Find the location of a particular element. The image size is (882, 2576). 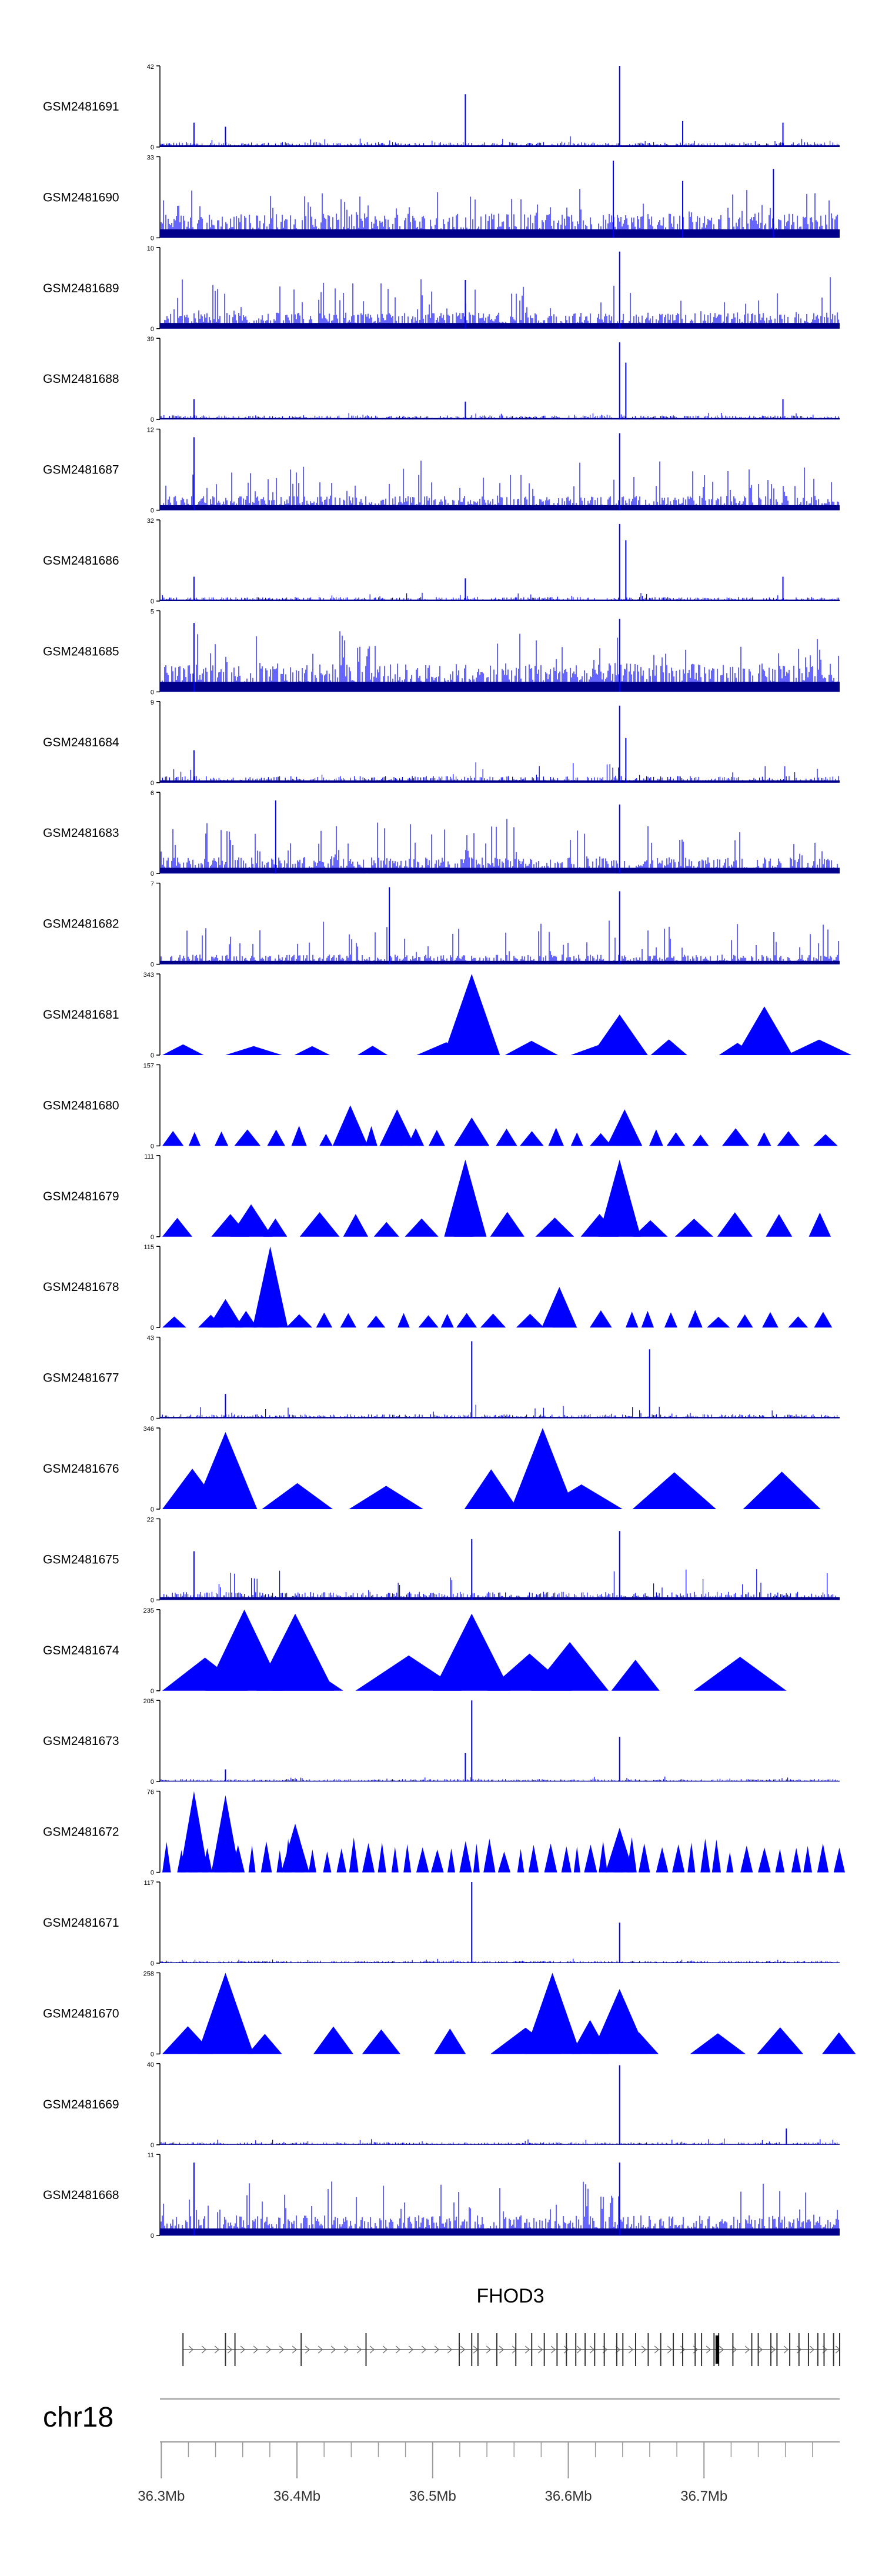

genome-axis: 36.3Mb 36.4Mb 36.5Mb 36.6Mb 36.7Mb is located at coordinates (489, 2472).